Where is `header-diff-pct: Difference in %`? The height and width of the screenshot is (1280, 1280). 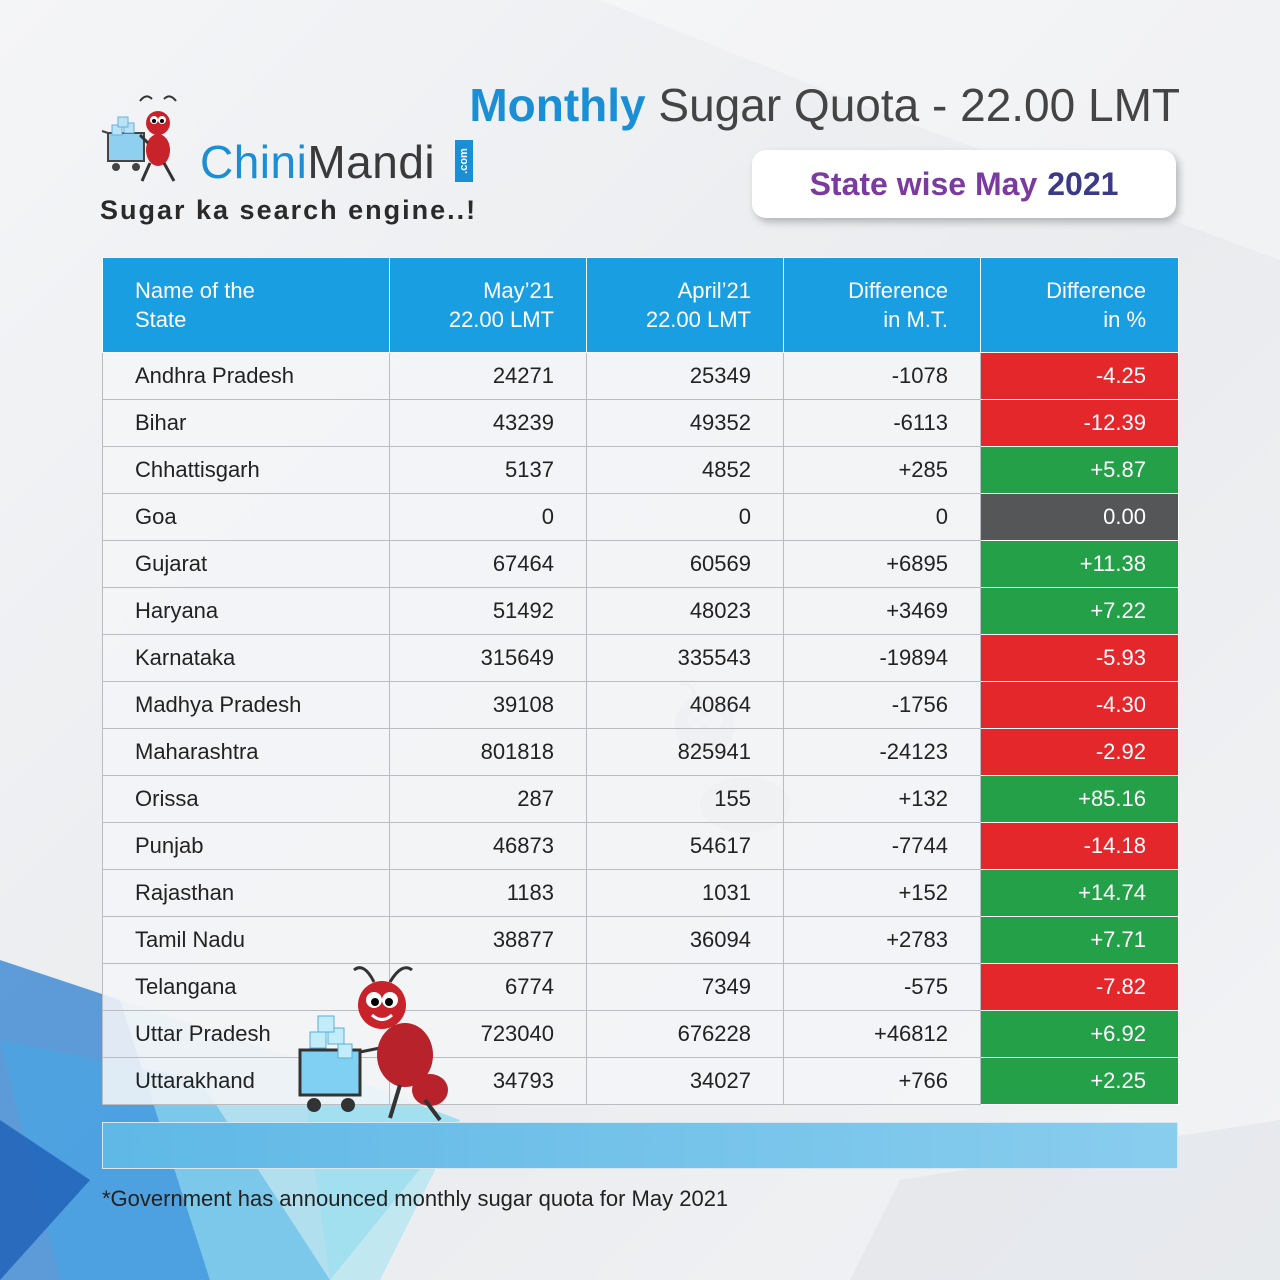 header-diff-pct: Difference in % is located at coordinates (1079, 305).